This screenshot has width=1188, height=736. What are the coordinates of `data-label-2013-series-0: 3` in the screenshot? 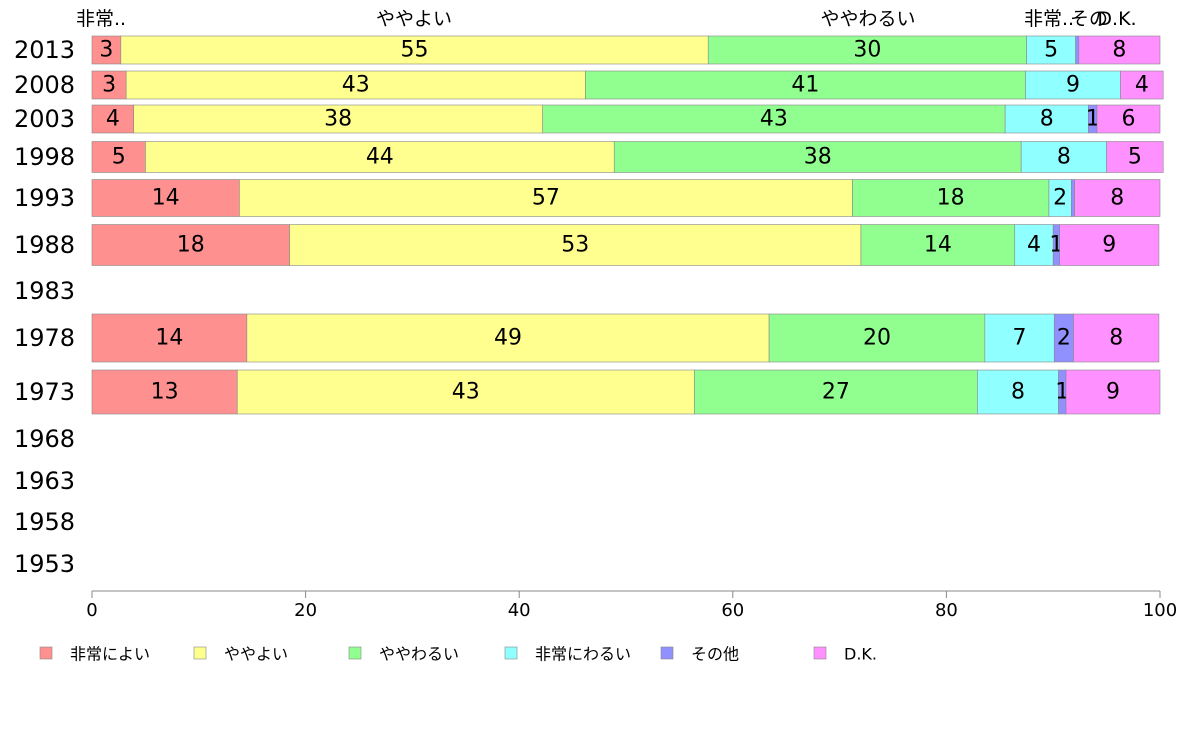 It's located at (106, 50).